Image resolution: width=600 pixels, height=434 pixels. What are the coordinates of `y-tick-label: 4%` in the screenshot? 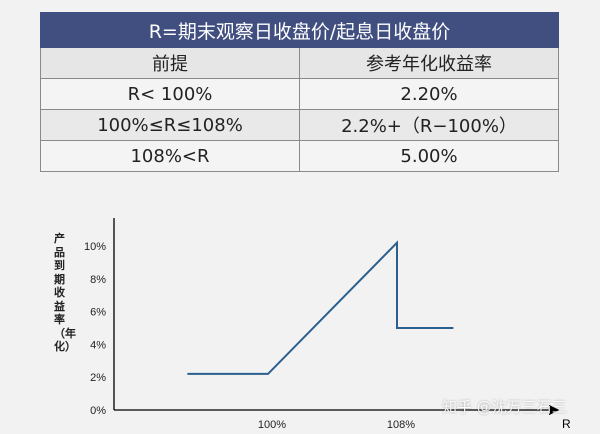 It's located at (98, 345).